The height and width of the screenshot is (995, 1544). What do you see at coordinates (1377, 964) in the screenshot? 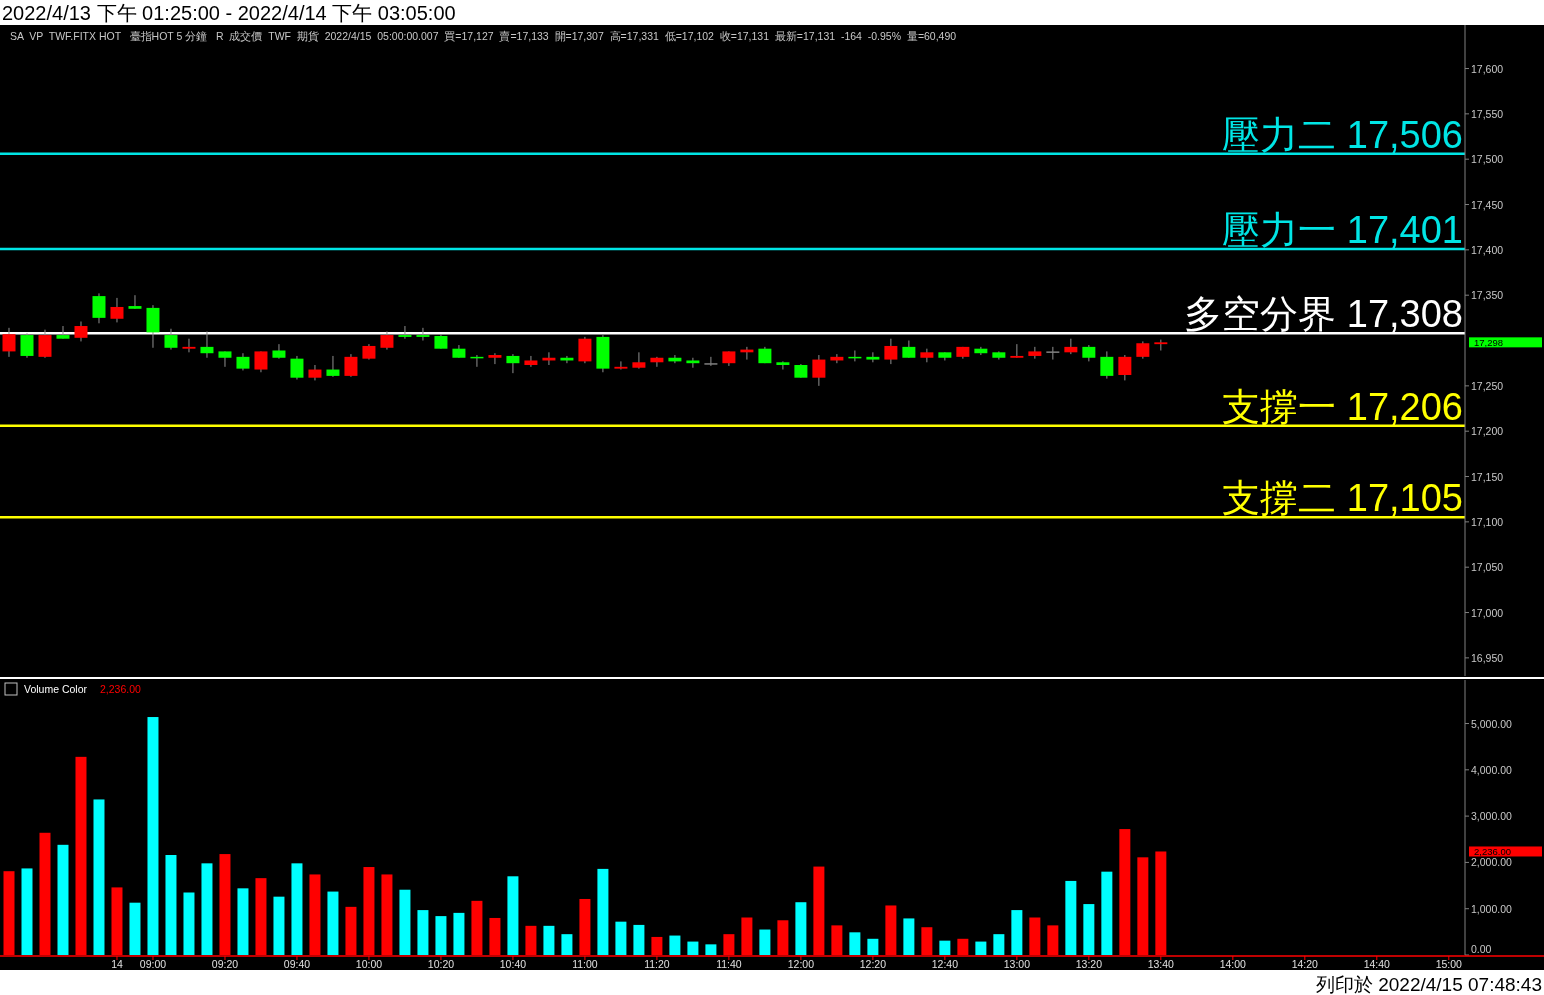
I see `x-tick-label: 14:40` at bounding box center [1377, 964].